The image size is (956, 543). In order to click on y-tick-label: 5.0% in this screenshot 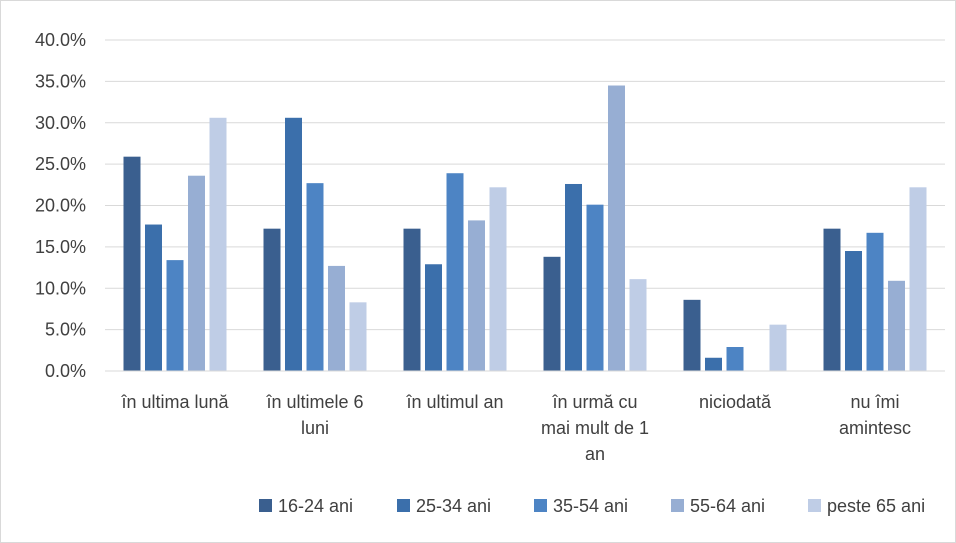, I will do `click(65, 330)`.